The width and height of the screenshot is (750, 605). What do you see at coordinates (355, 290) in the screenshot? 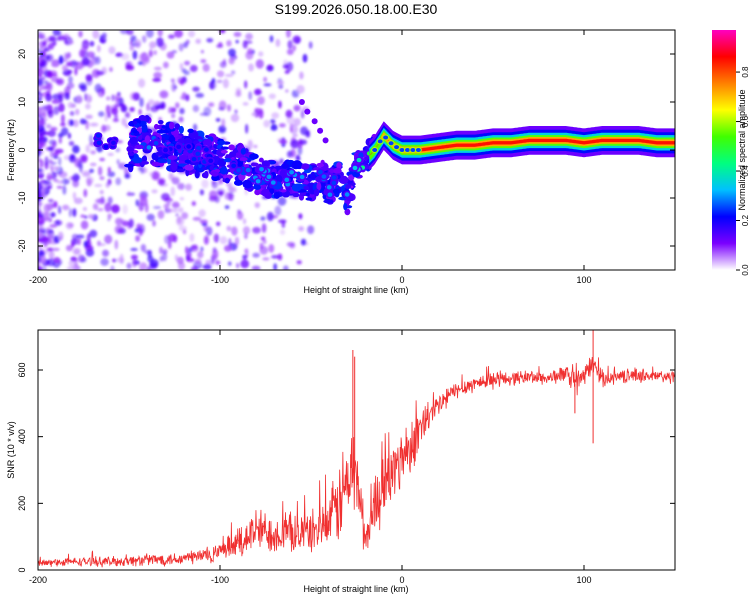
I see `spectrogram-x-label: Height of straight line (km)` at bounding box center [355, 290].